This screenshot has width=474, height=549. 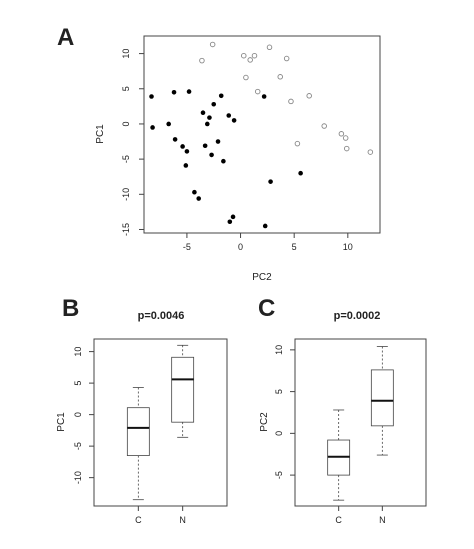 I want to click on panel-b-boxes, so click(x=160, y=422).